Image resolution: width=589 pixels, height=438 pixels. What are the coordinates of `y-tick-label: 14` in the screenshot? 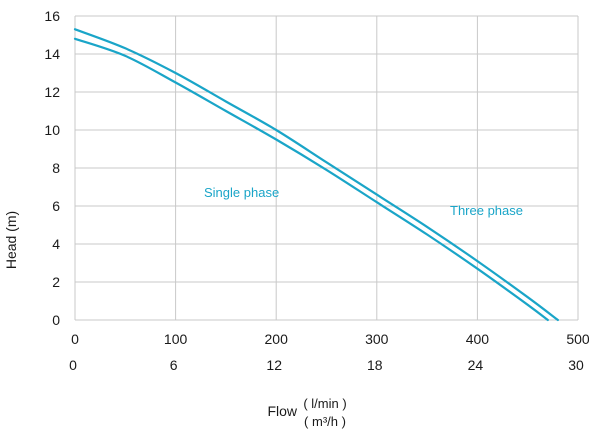 It's located at (52, 54).